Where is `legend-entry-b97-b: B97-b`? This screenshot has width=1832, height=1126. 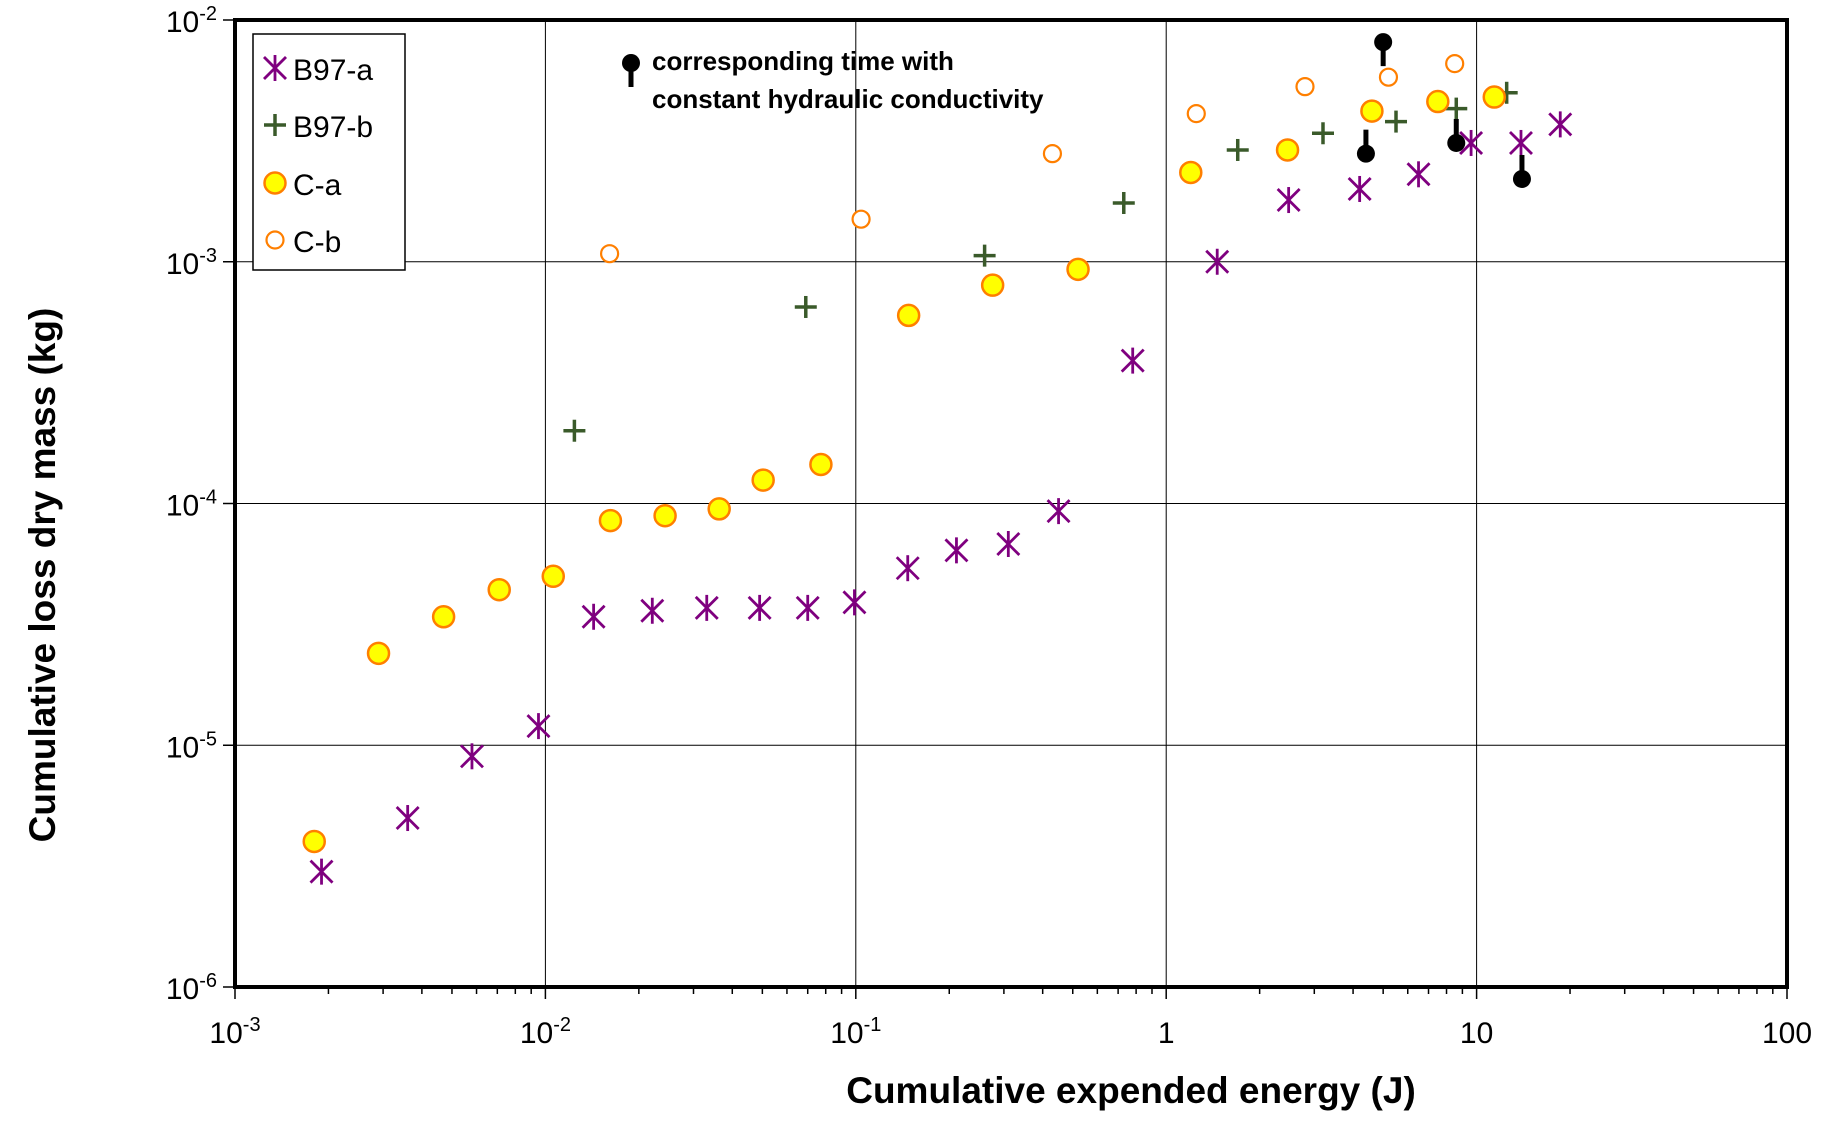
legend-entry-b97-b: B97-b is located at coordinates (318, 127).